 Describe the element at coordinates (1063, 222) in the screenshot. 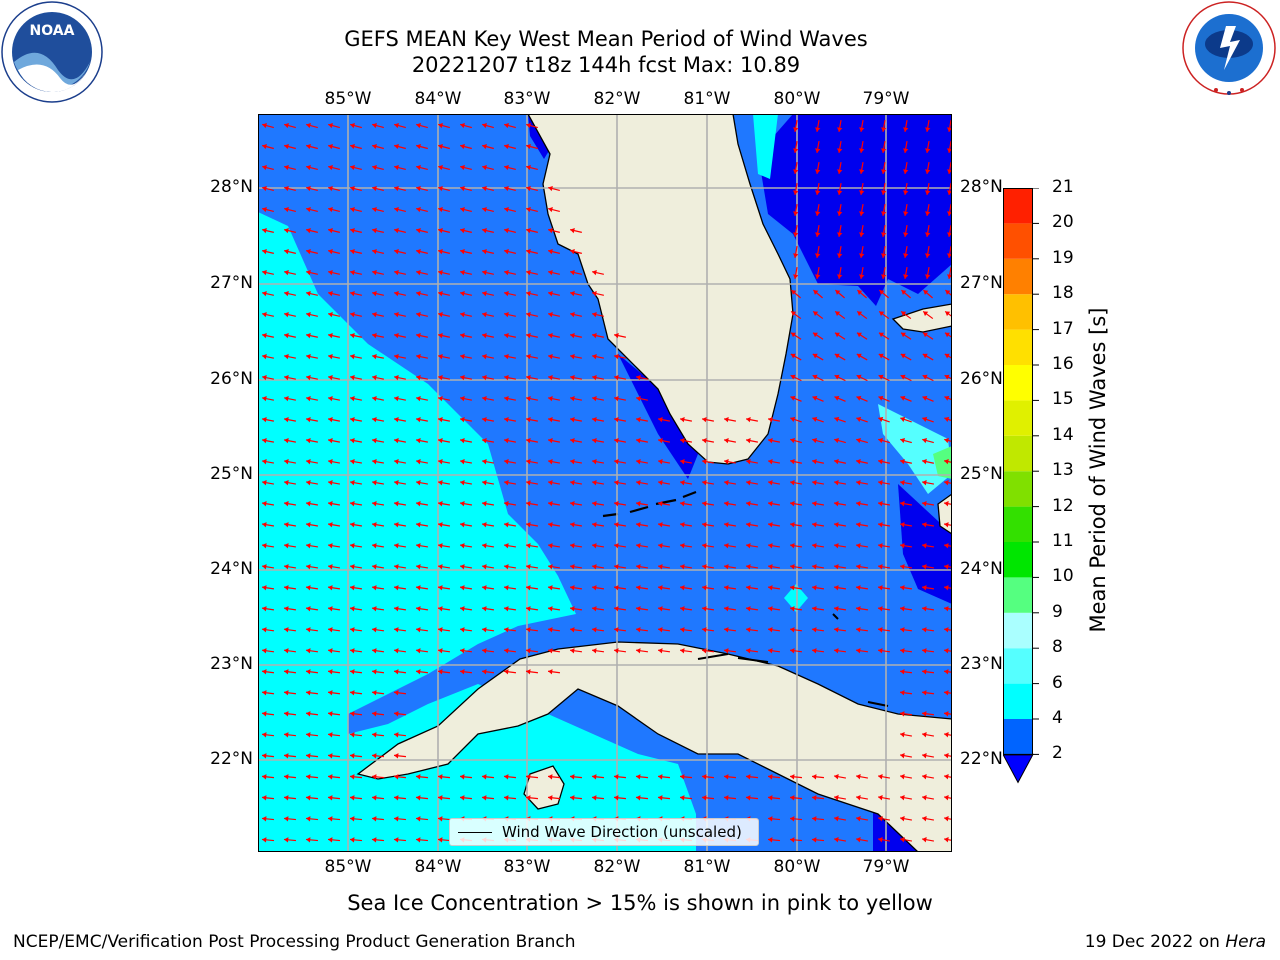

I see `colorbar-tick-label: 20` at that location.